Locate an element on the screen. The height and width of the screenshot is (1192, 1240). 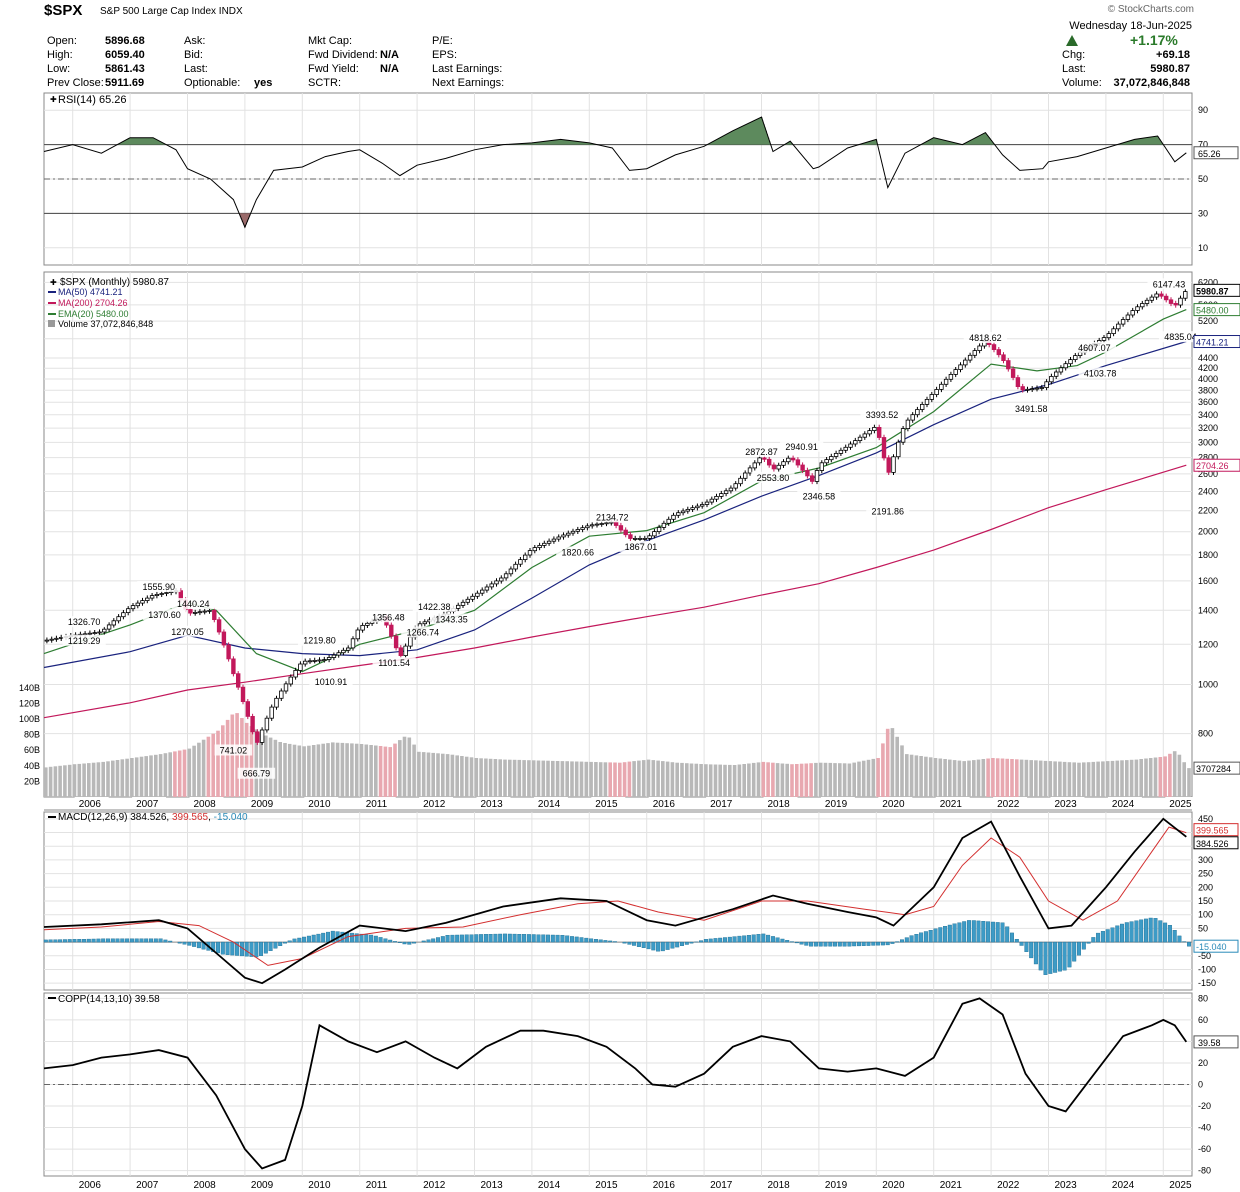
price-annotation: 2553.80 is located at coordinates (773, 478).